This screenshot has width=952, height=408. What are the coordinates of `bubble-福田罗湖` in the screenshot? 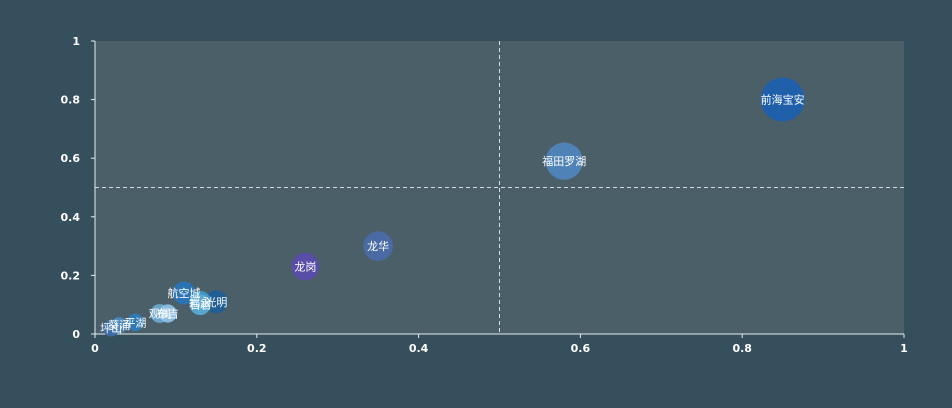 It's located at (564, 161).